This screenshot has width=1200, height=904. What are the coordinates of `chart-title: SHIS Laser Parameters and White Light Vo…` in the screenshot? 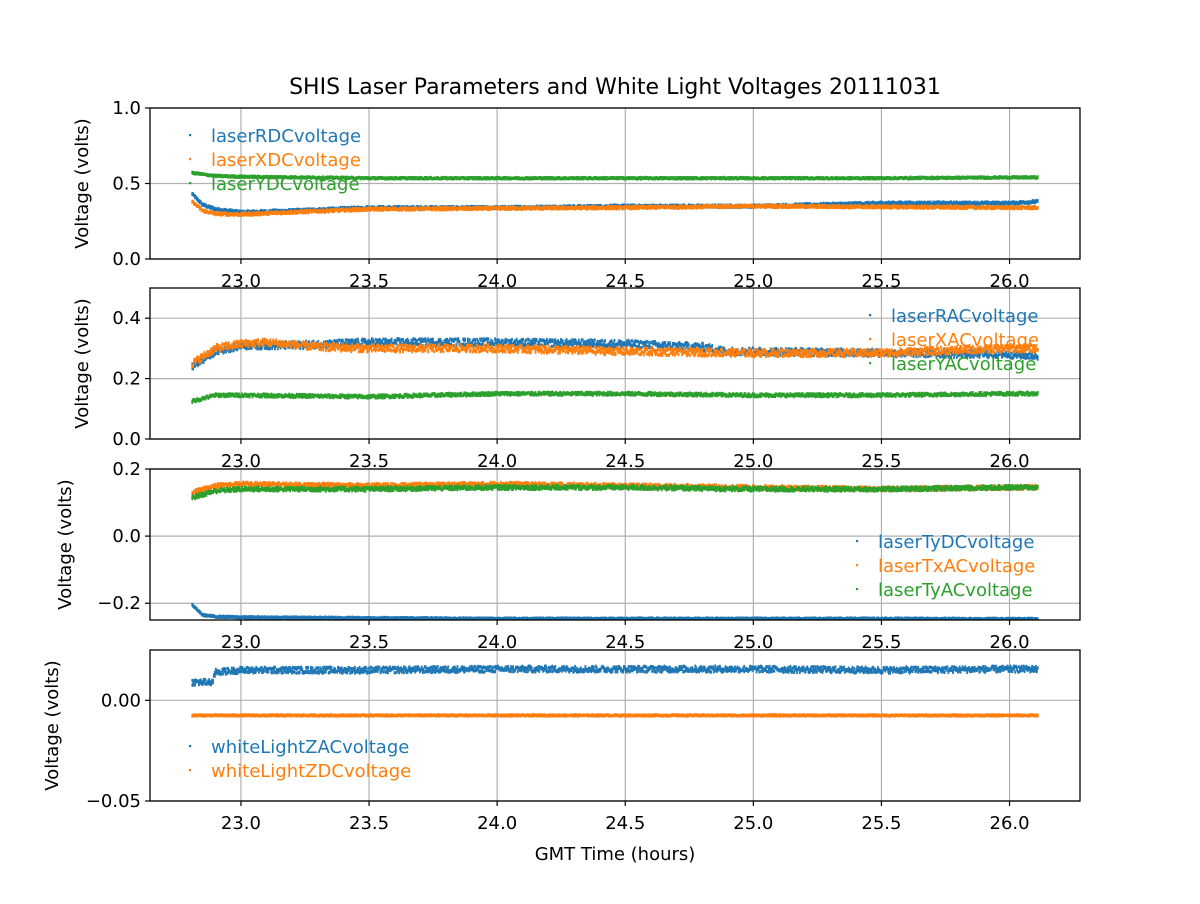 It's located at (615, 87).